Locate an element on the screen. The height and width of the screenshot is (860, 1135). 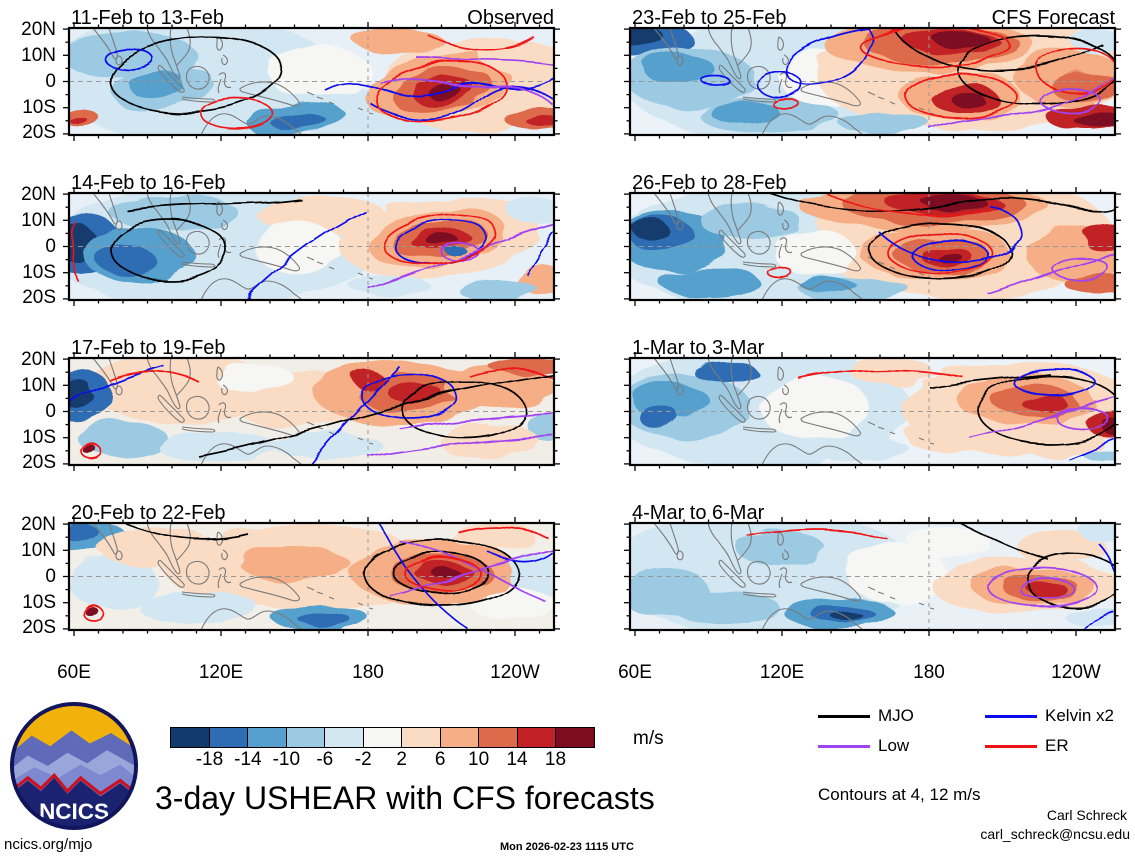
low-line-swatch is located at coordinates (844, 746).